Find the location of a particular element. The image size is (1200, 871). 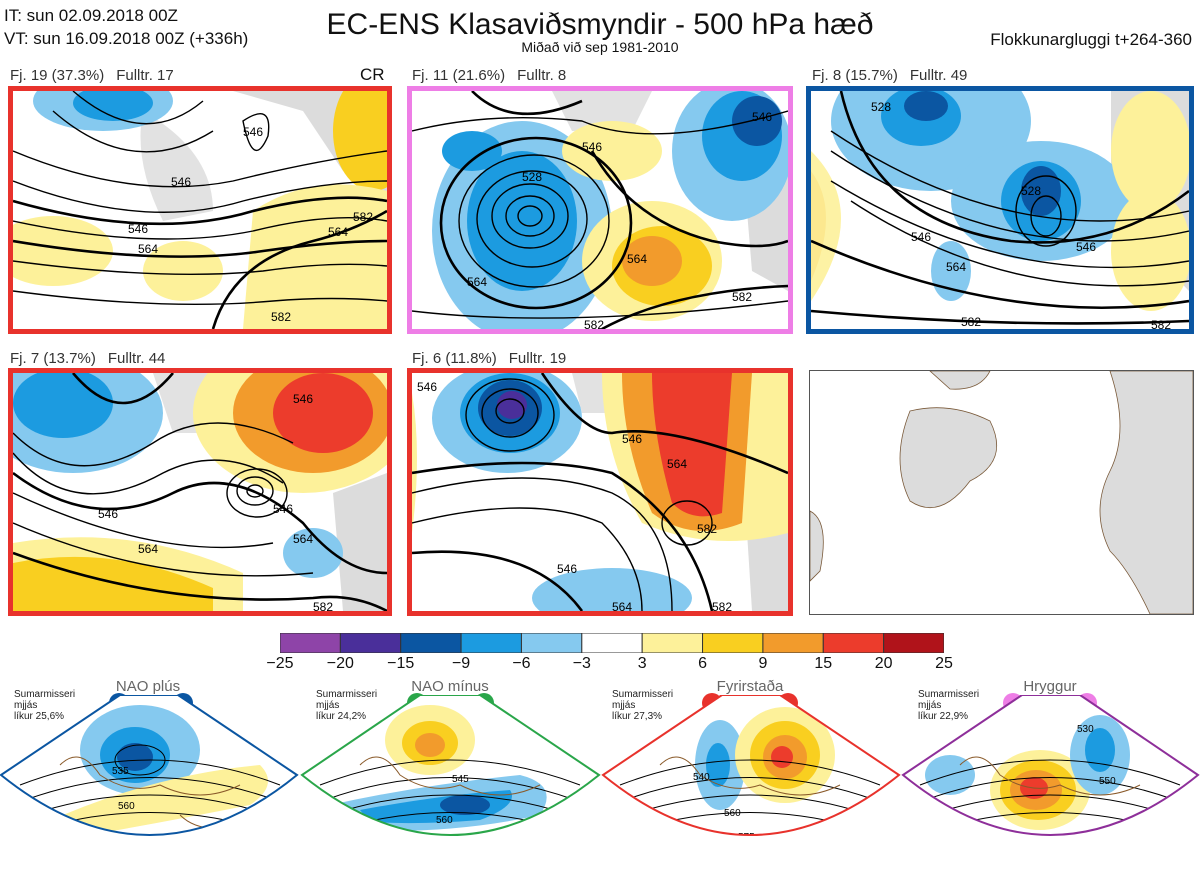

panel-label-2: Fj. 11 (21.6%) Fulltr. 8 is located at coordinates (489, 75).